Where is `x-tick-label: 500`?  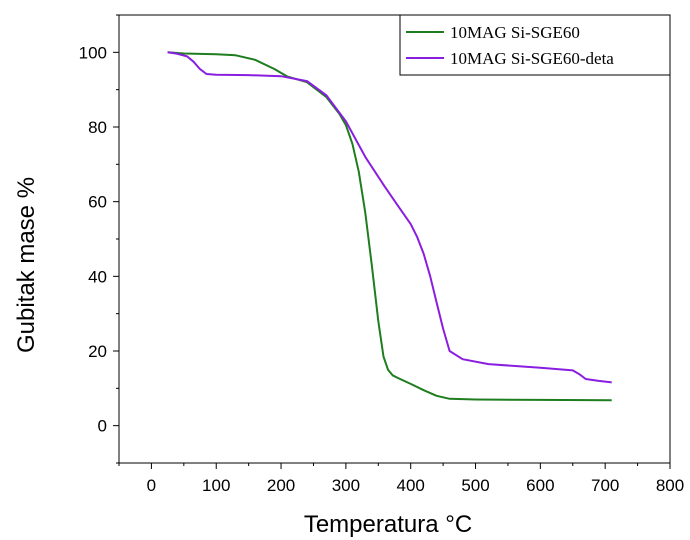
x-tick-label: 500 is located at coordinates (475, 485).